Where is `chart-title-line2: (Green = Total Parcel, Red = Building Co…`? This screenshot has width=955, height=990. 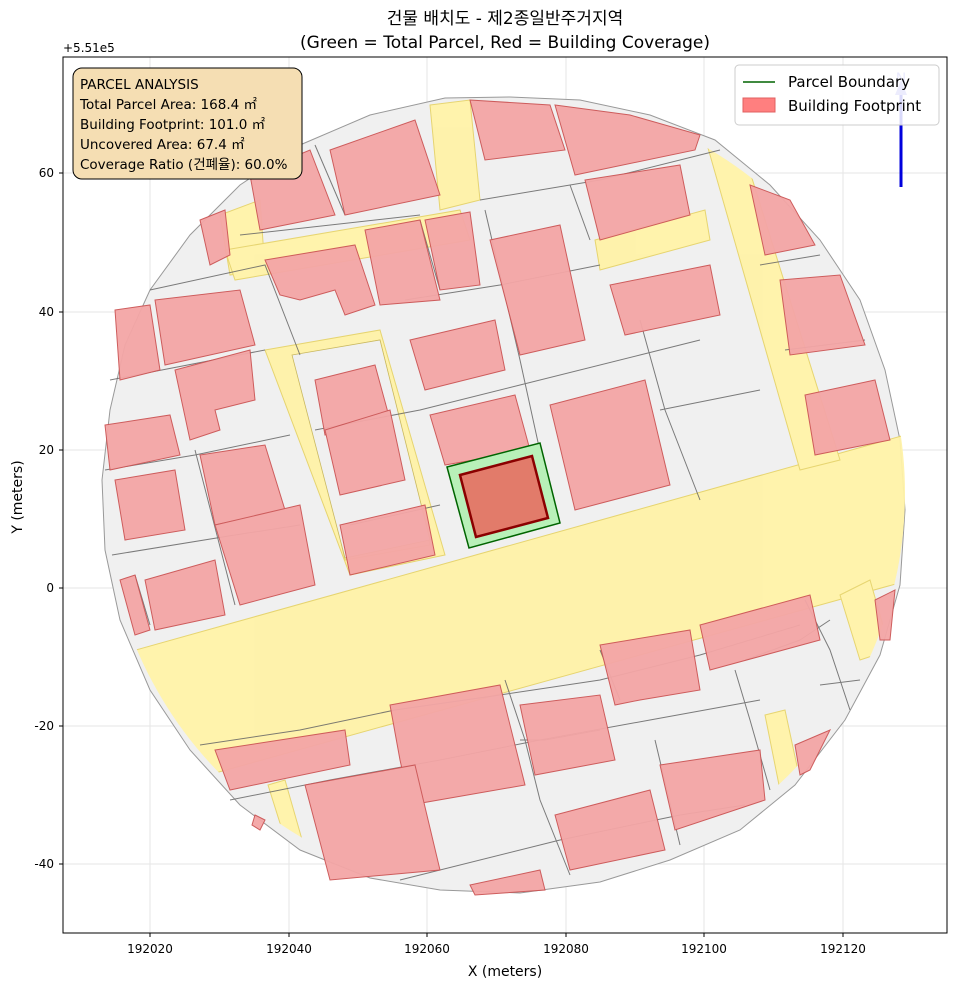
chart-title-line2: (Green = Total Parcel, Red = Building Co… is located at coordinates (505, 43).